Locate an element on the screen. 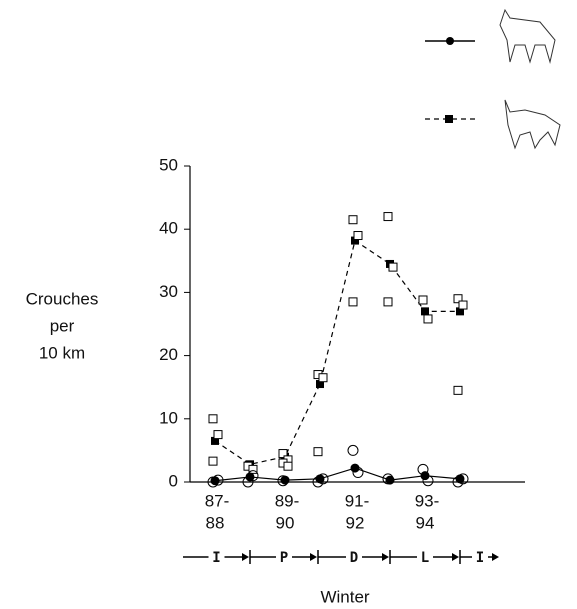  phase-label: L is located at coordinates (425, 558).